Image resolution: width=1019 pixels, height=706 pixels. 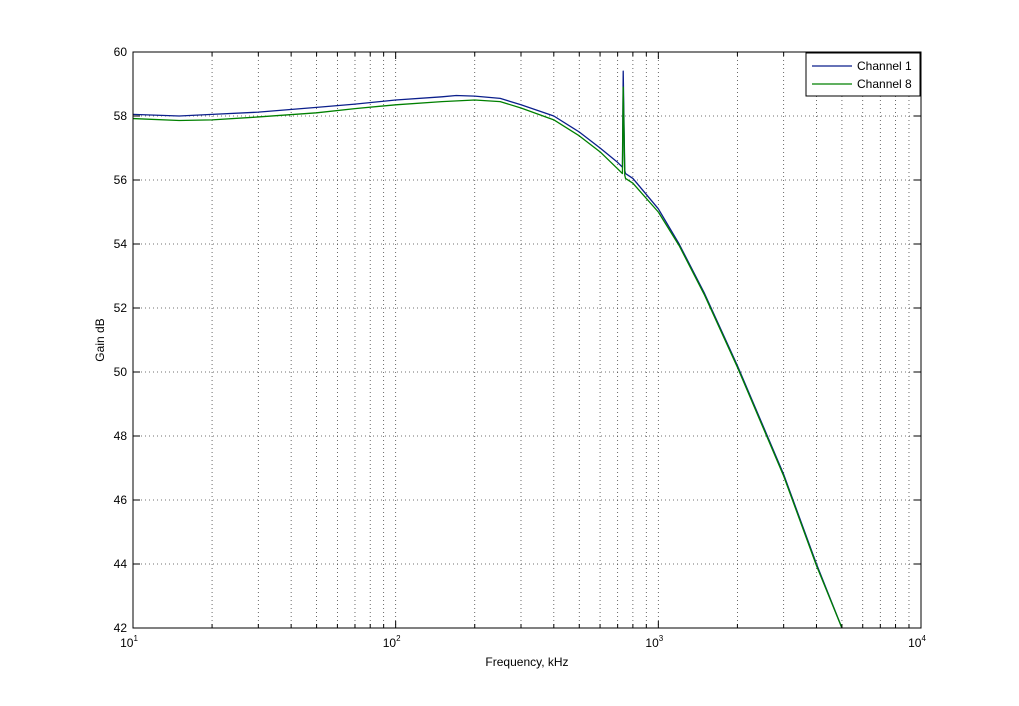 I want to click on x-axis-label: Frequency, kHz, so click(x=526, y=662).